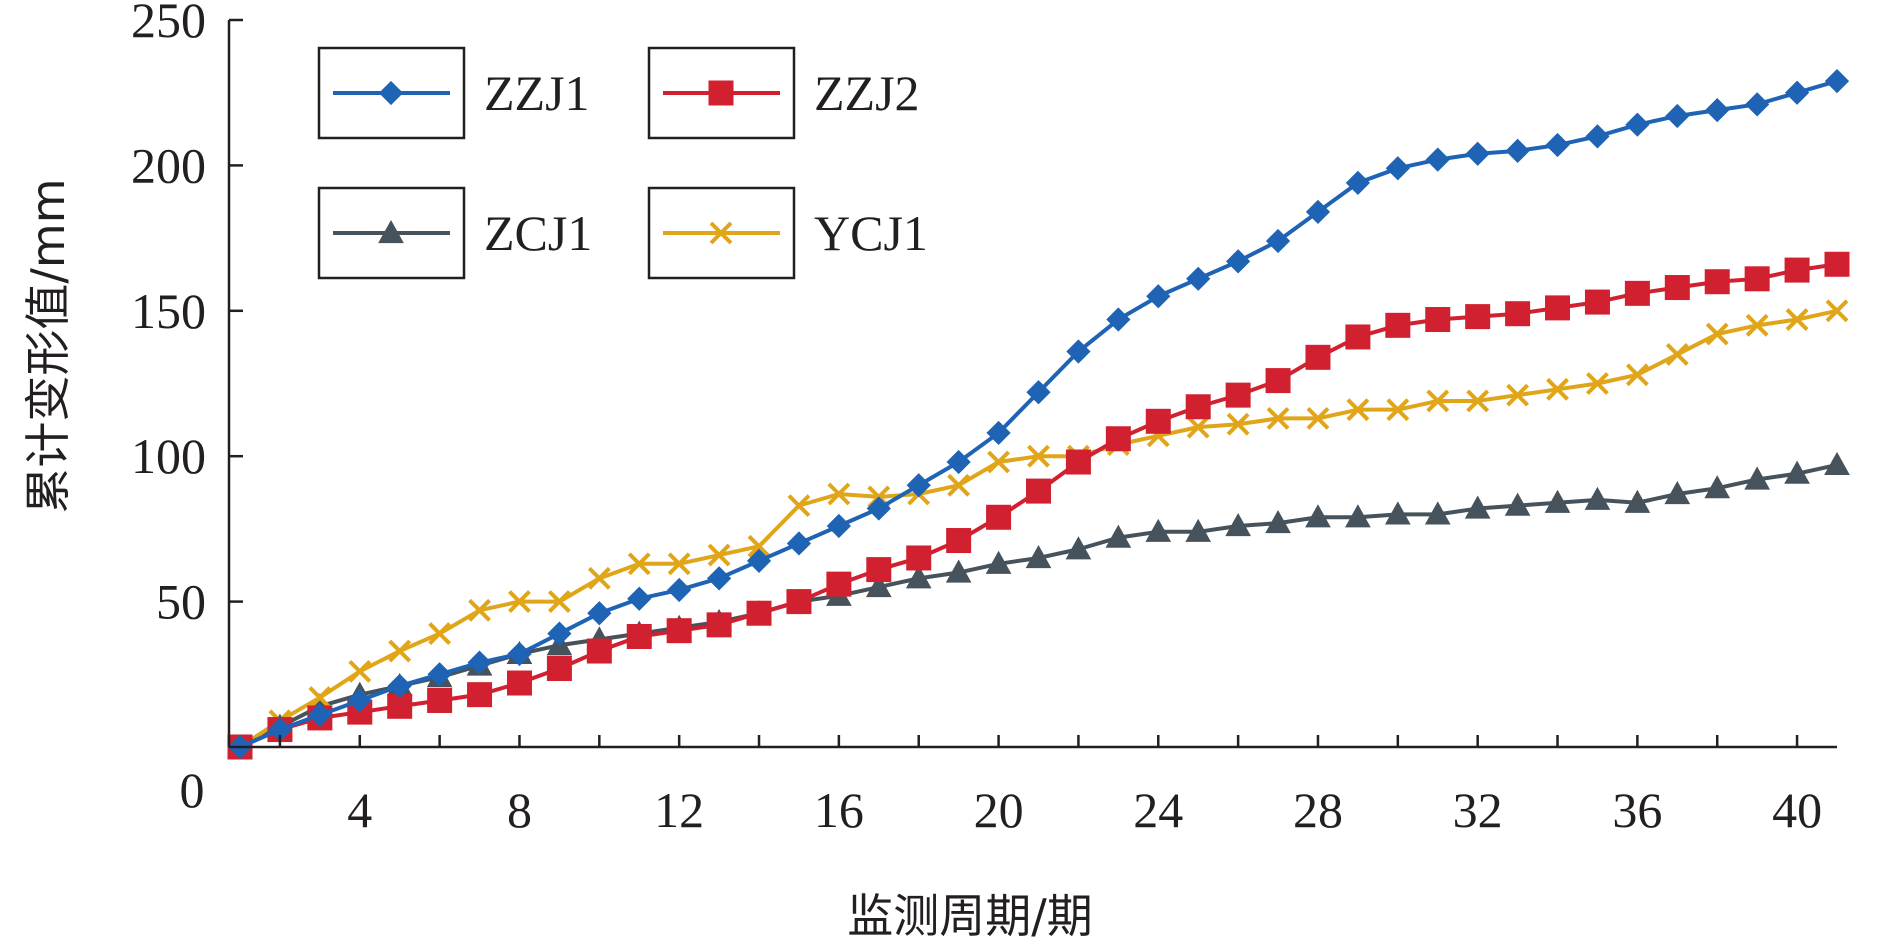 The width and height of the screenshot is (1877, 951). What do you see at coordinates (538, 233) in the screenshot?
I see `legend-label: ZCJ1` at bounding box center [538, 233].